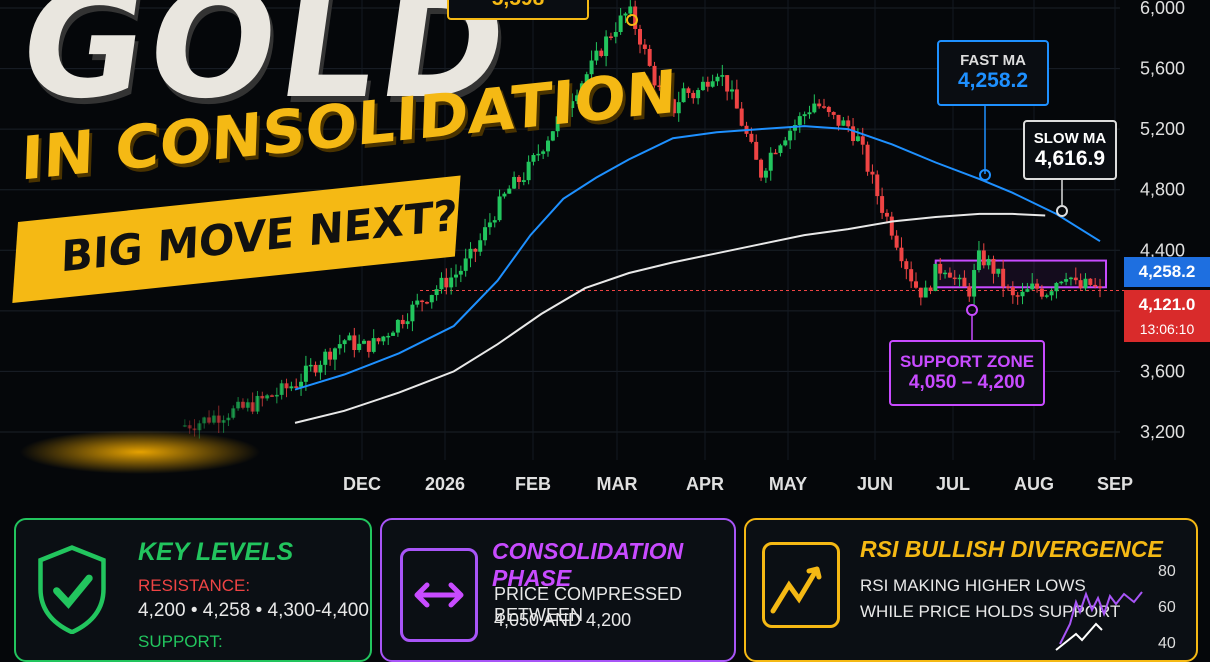  What do you see at coordinates (1162, 69) in the screenshot?
I see `price-tick-label: 5,600` at bounding box center [1162, 69].